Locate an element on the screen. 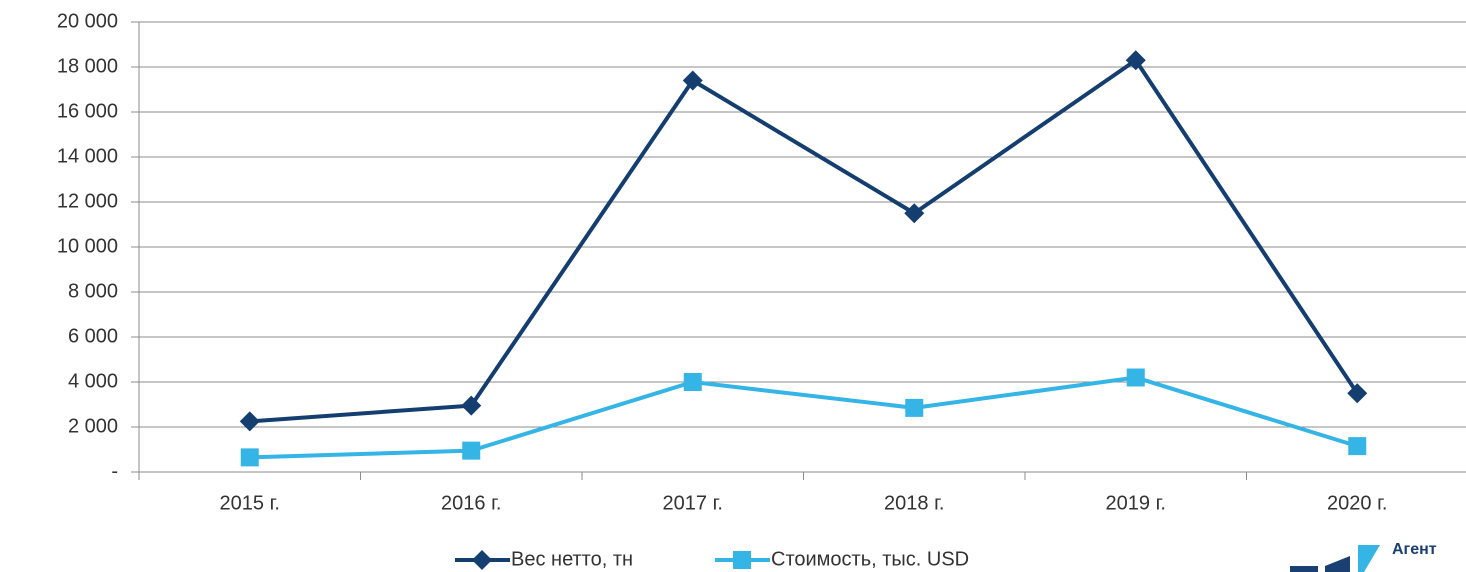 This screenshot has width=1466, height=572. y-tick-label: 20 000 is located at coordinates (87, 21).